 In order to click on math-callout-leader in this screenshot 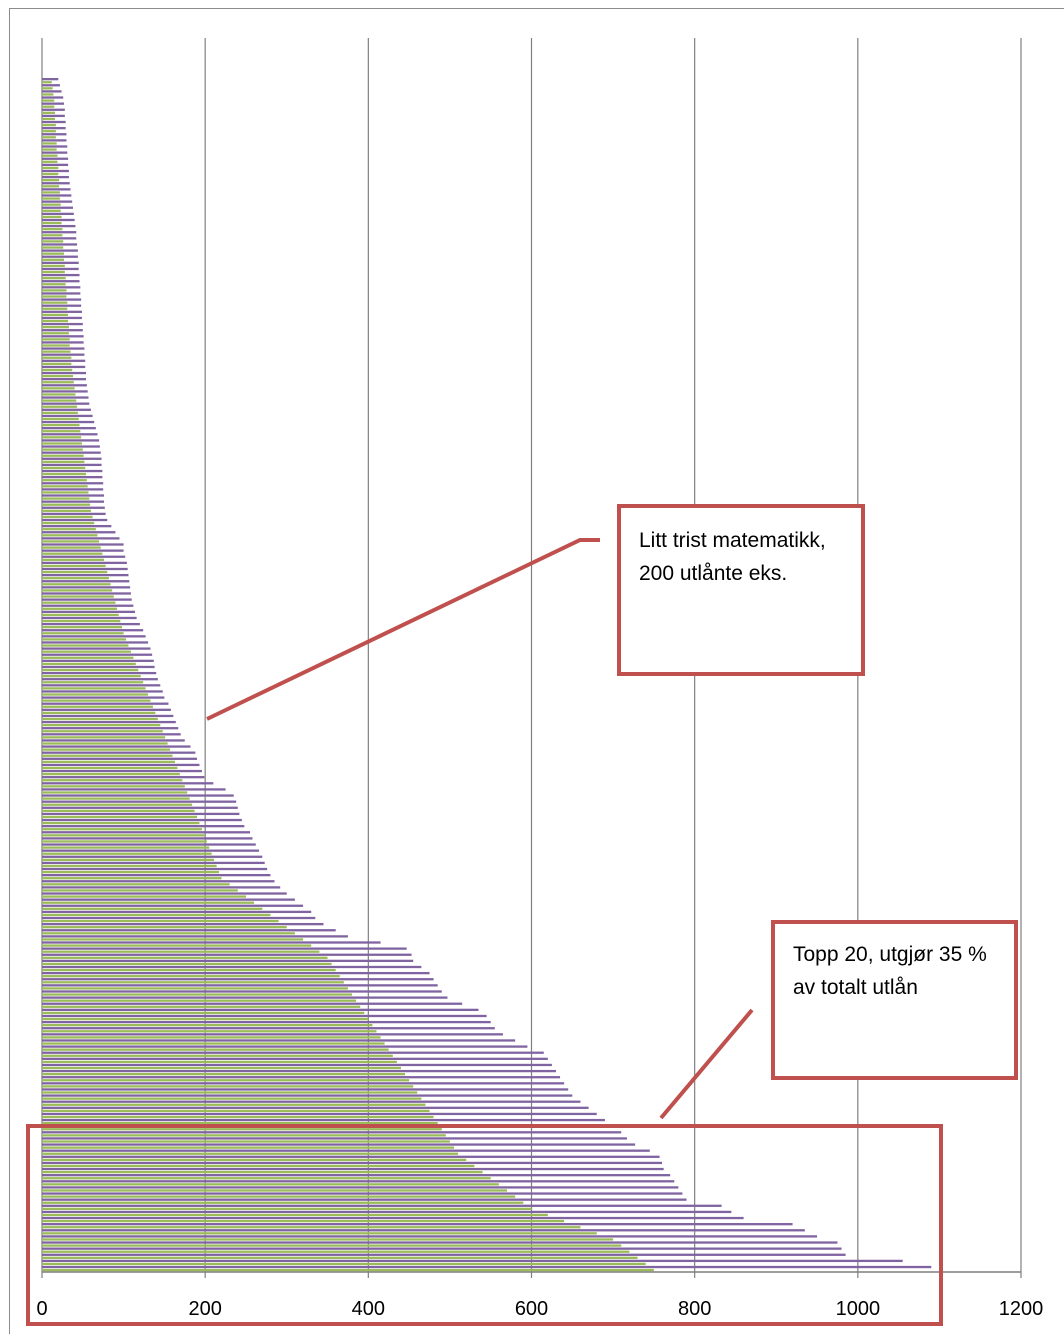, I will do `click(403, 629)`.